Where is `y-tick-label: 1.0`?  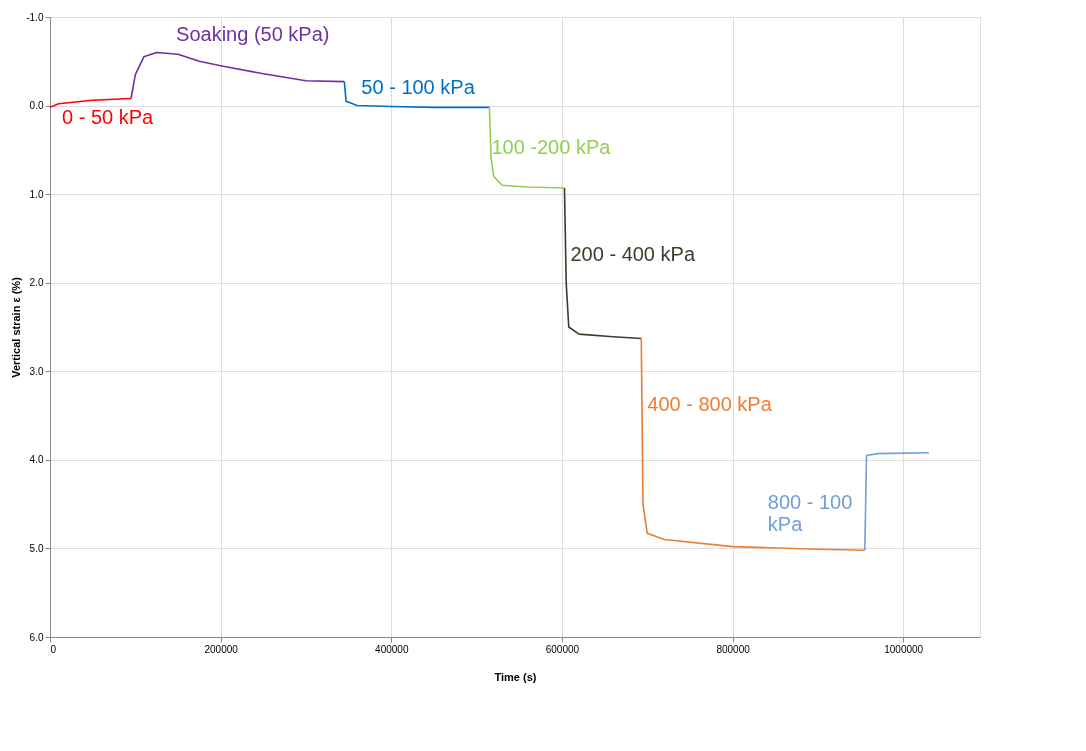
y-tick-label: 1.0 is located at coordinates (36, 194).